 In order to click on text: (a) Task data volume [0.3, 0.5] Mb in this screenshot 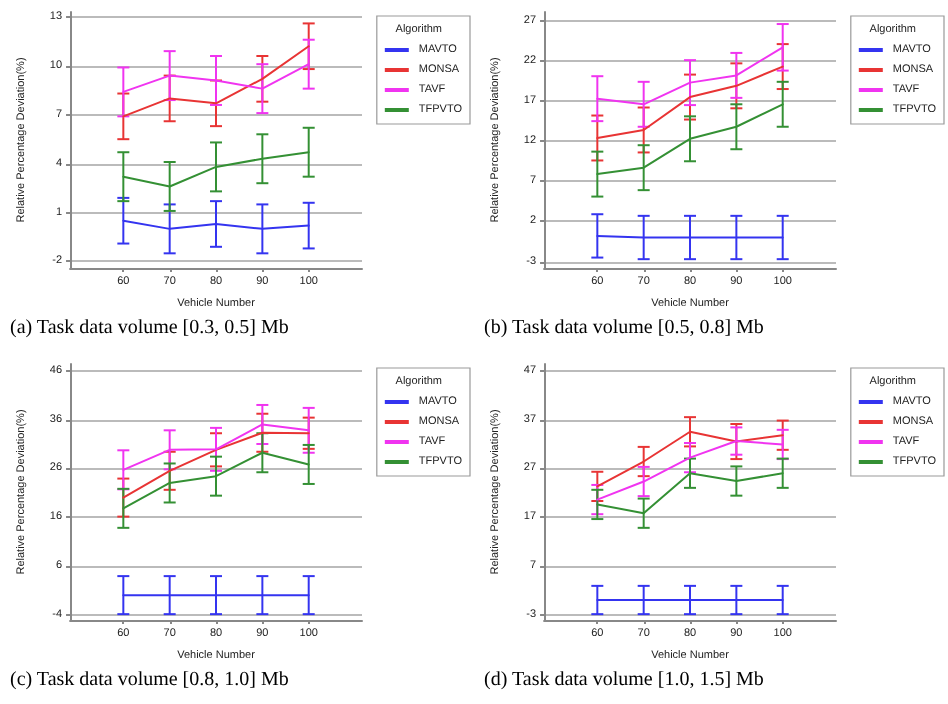, I will do `click(149, 328)`.